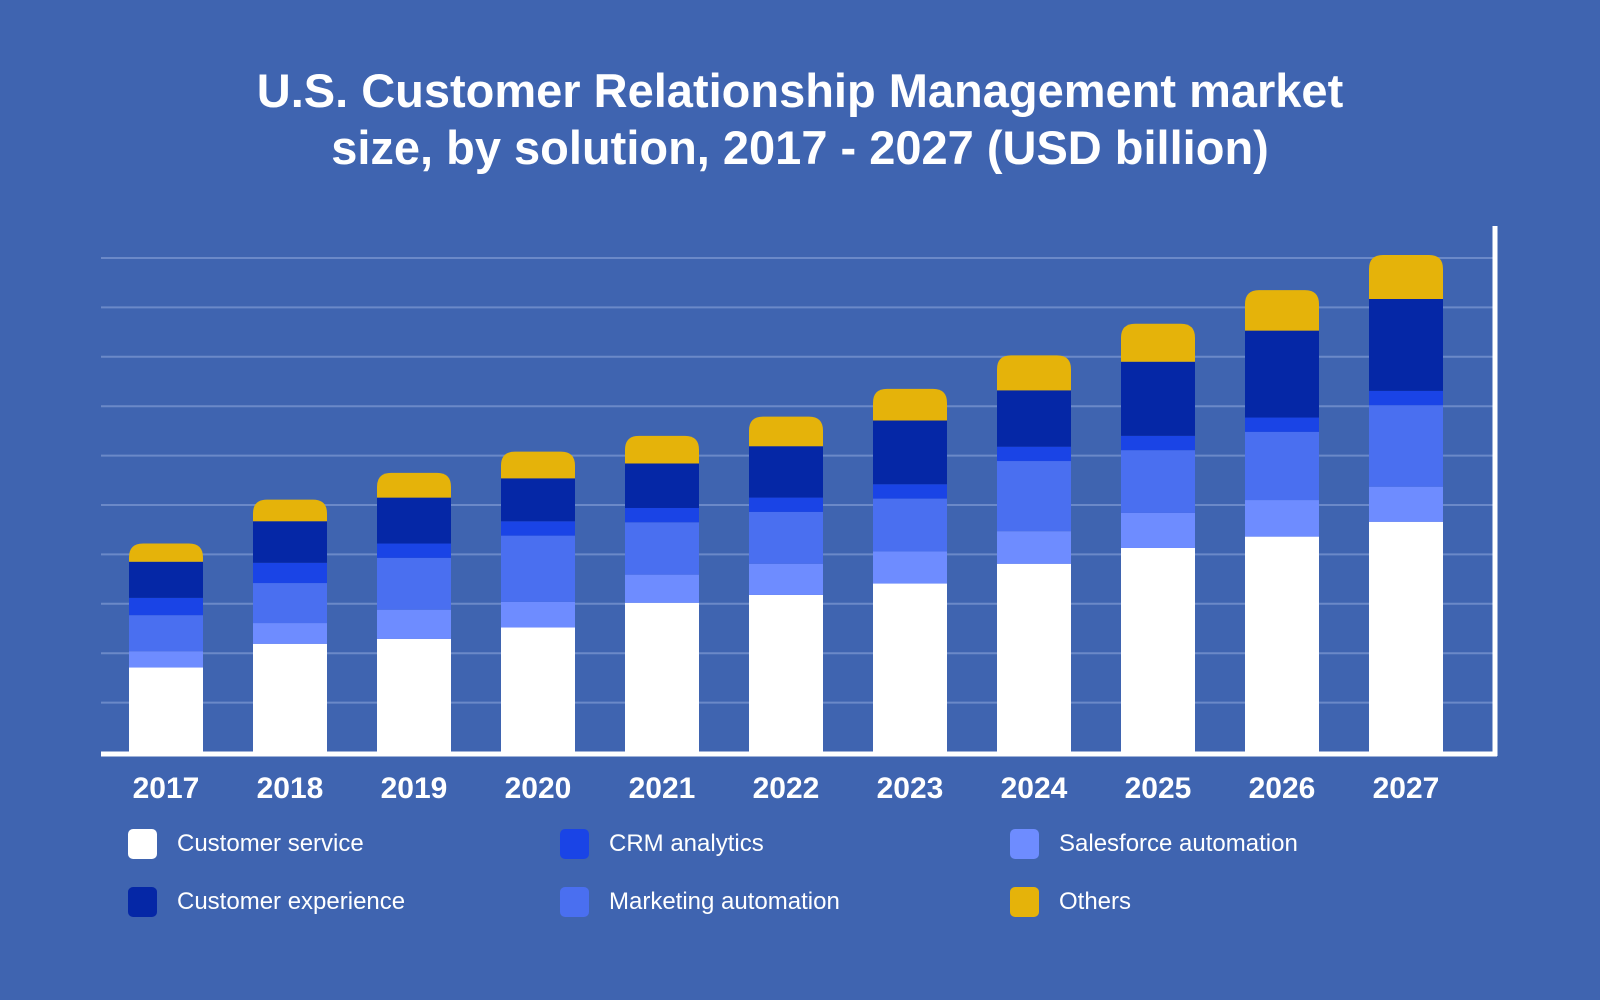 Image resolution: width=1600 pixels, height=1000 pixels. I want to click on x-tick-label: 2023, so click(910, 786).